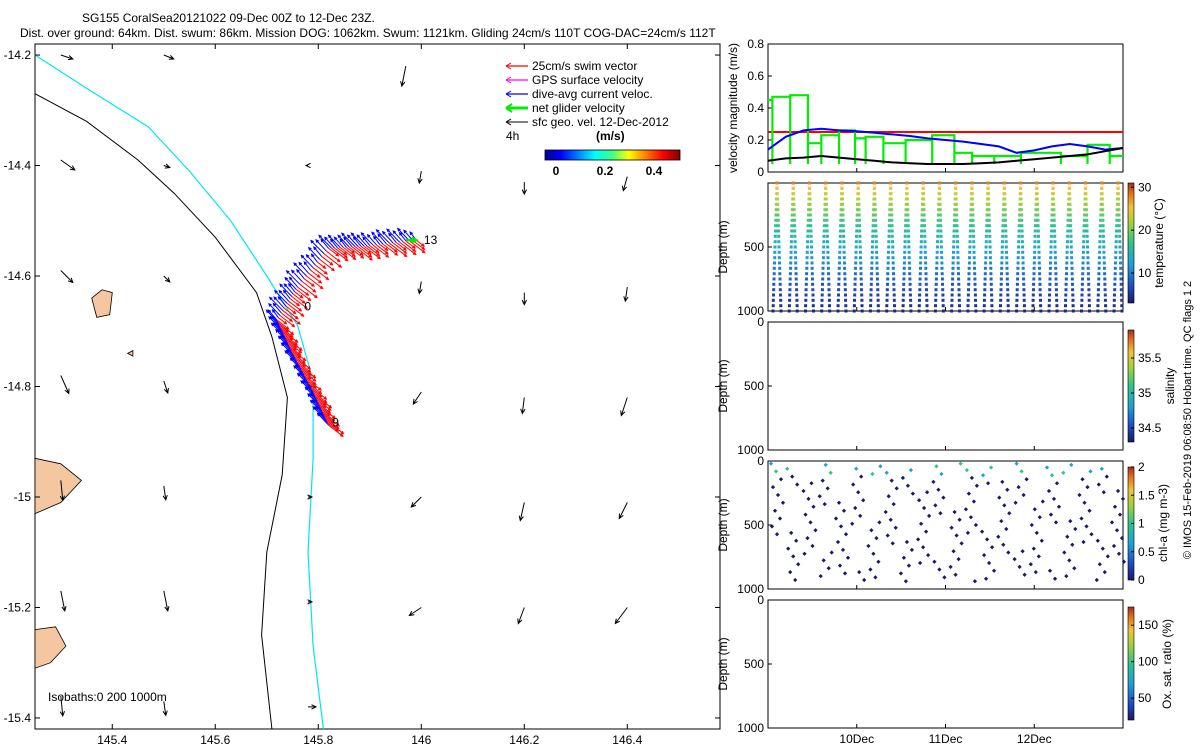  I want to click on salinity-colorbar, so click(1131, 386).